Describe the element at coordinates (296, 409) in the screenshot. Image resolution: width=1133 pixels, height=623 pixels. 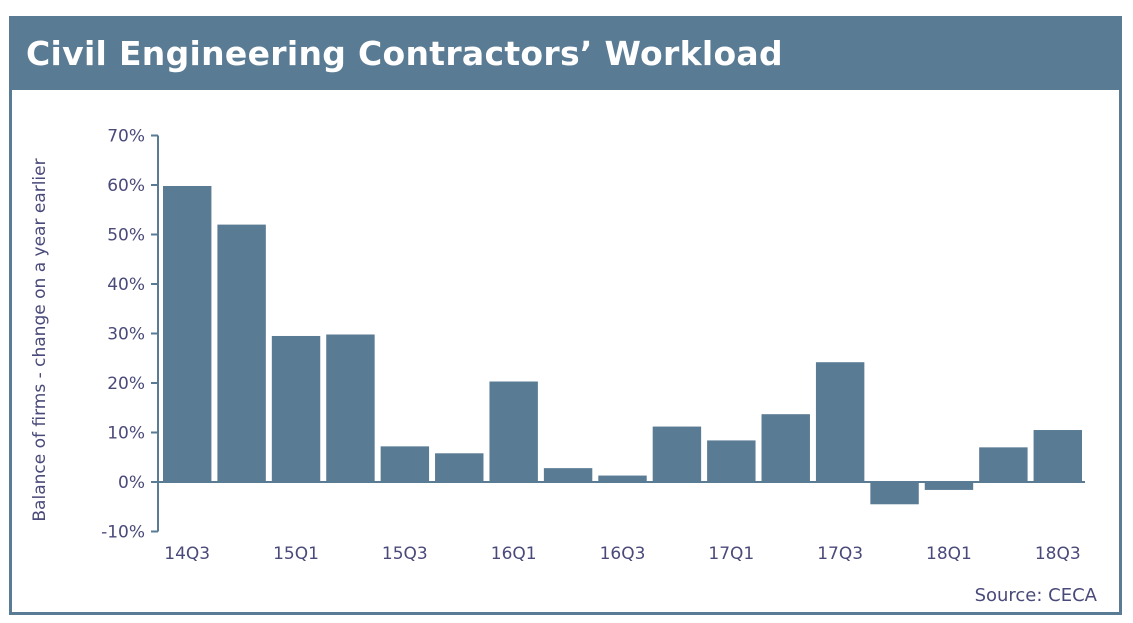
I see `bar-15Q1` at that location.